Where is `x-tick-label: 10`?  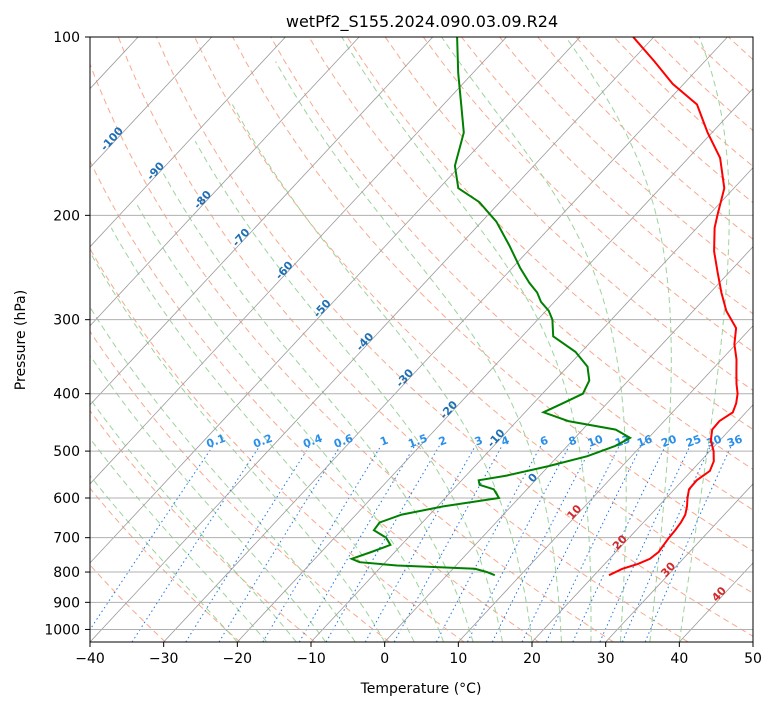 x-tick-label: 10 is located at coordinates (458, 659).